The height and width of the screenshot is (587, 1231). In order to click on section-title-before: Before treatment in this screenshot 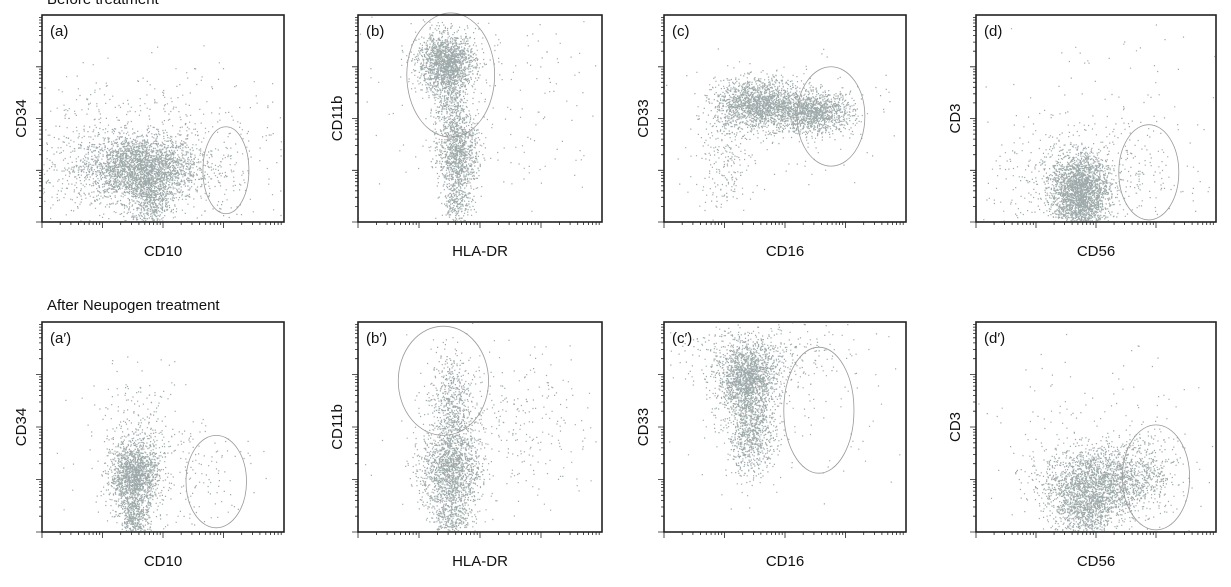, I will do `click(103, 4)`.